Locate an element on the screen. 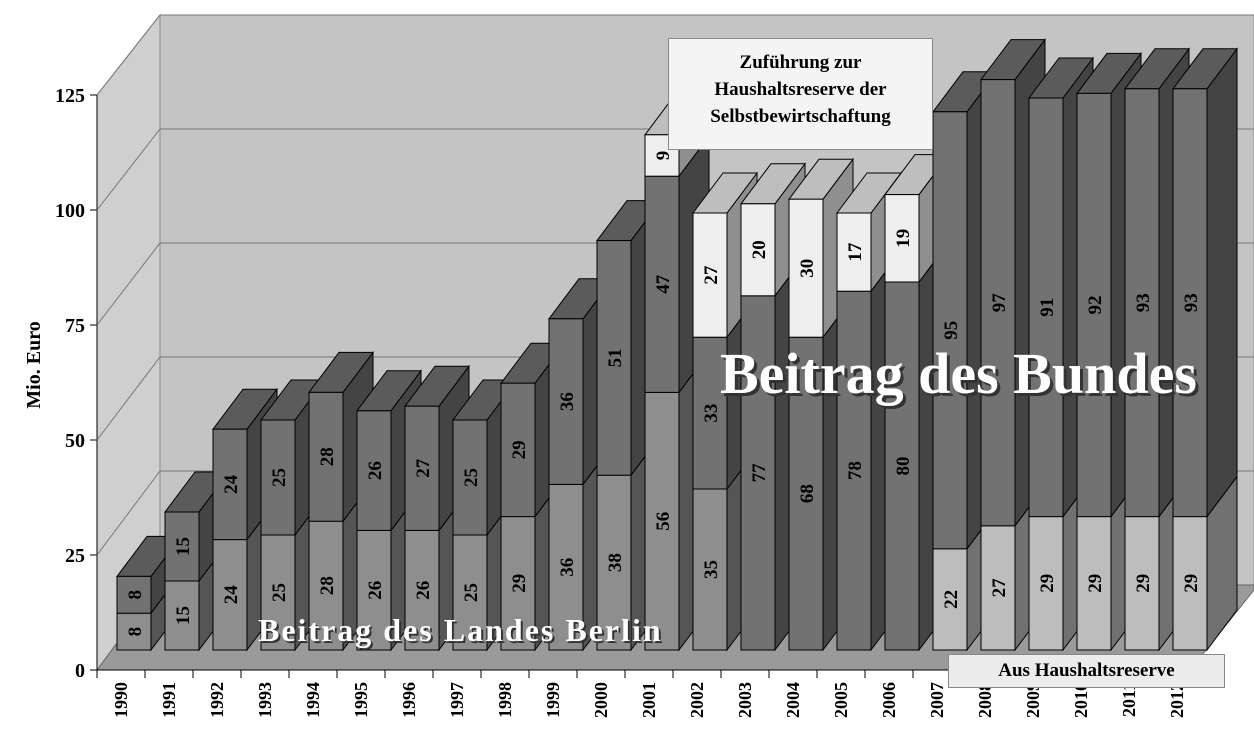  y-axis-title: Mio. Euro is located at coordinates (34, 364).